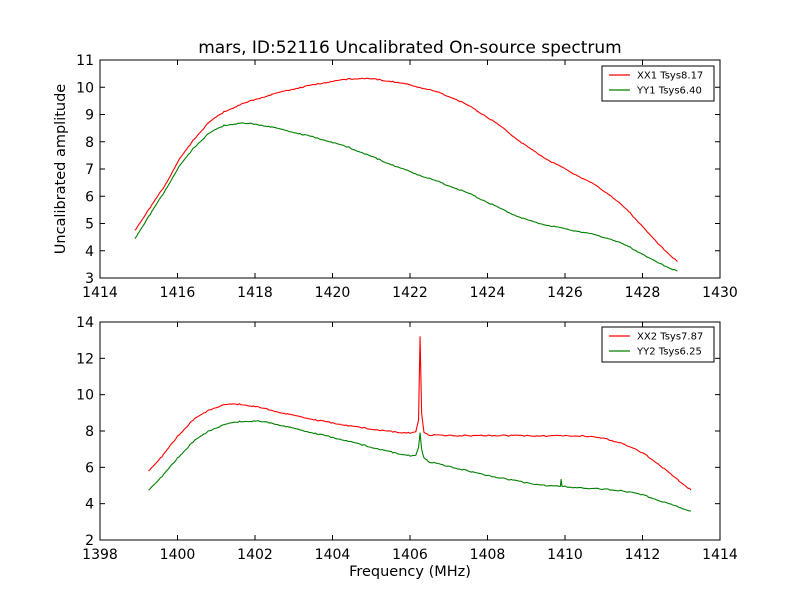  I want to click on legend-label: XX2 Tsys7.87, so click(670, 337).